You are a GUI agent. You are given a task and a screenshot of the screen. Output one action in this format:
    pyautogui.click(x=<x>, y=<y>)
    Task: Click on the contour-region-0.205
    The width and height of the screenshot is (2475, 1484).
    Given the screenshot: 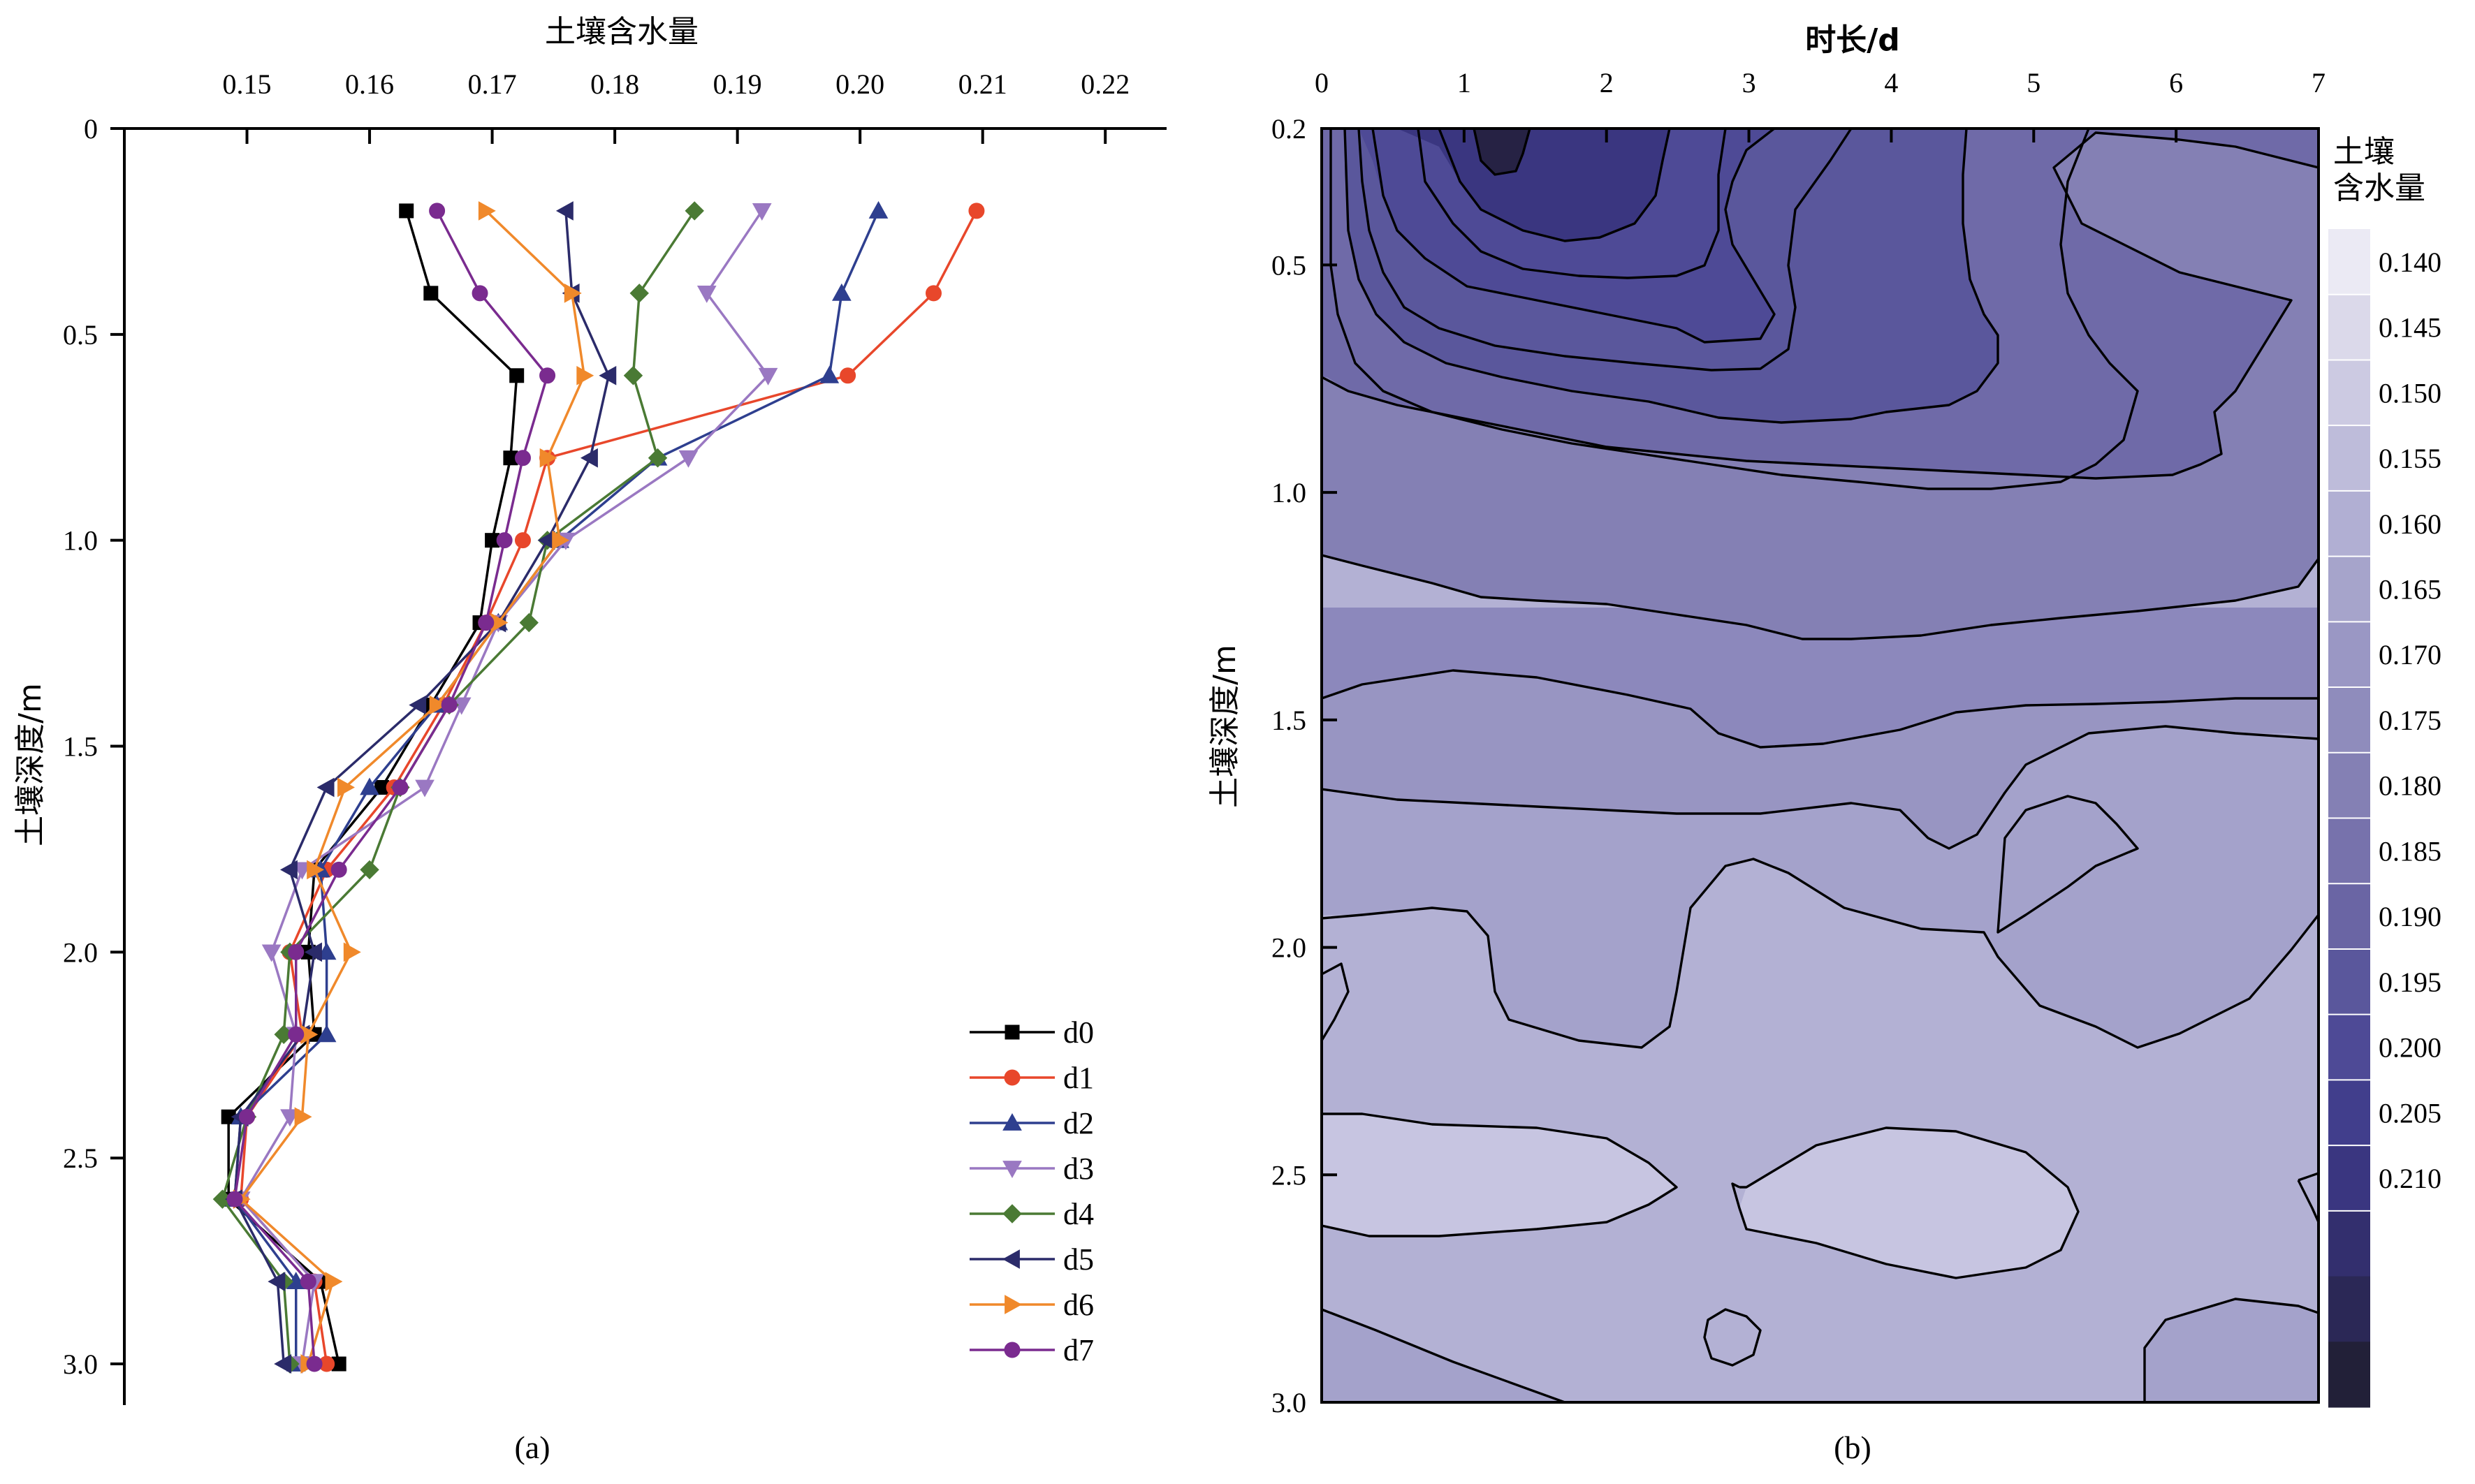 What is the action you would take?
    pyautogui.click(x=1533, y=184)
    